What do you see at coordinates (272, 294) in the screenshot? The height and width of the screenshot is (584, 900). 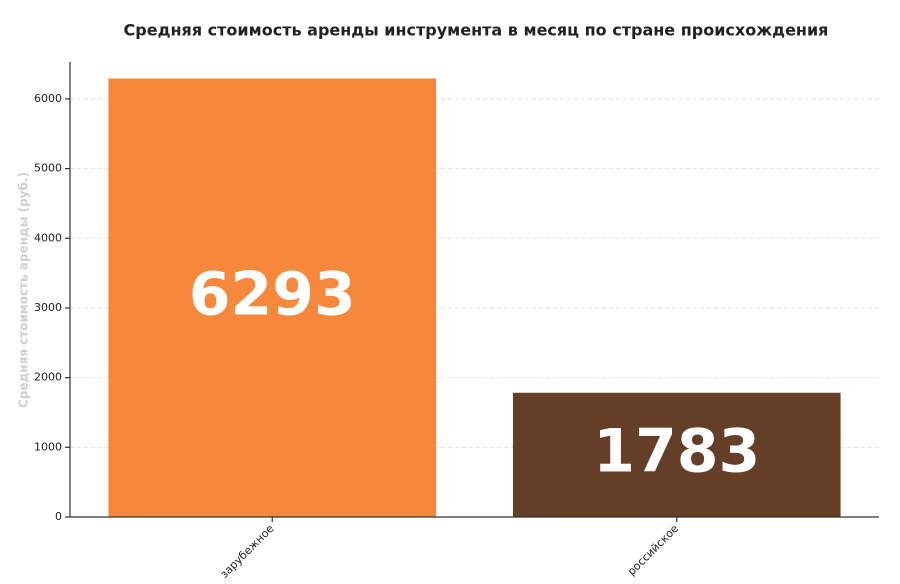 I see `value-label: 6293` at bounding box center [272, 294].